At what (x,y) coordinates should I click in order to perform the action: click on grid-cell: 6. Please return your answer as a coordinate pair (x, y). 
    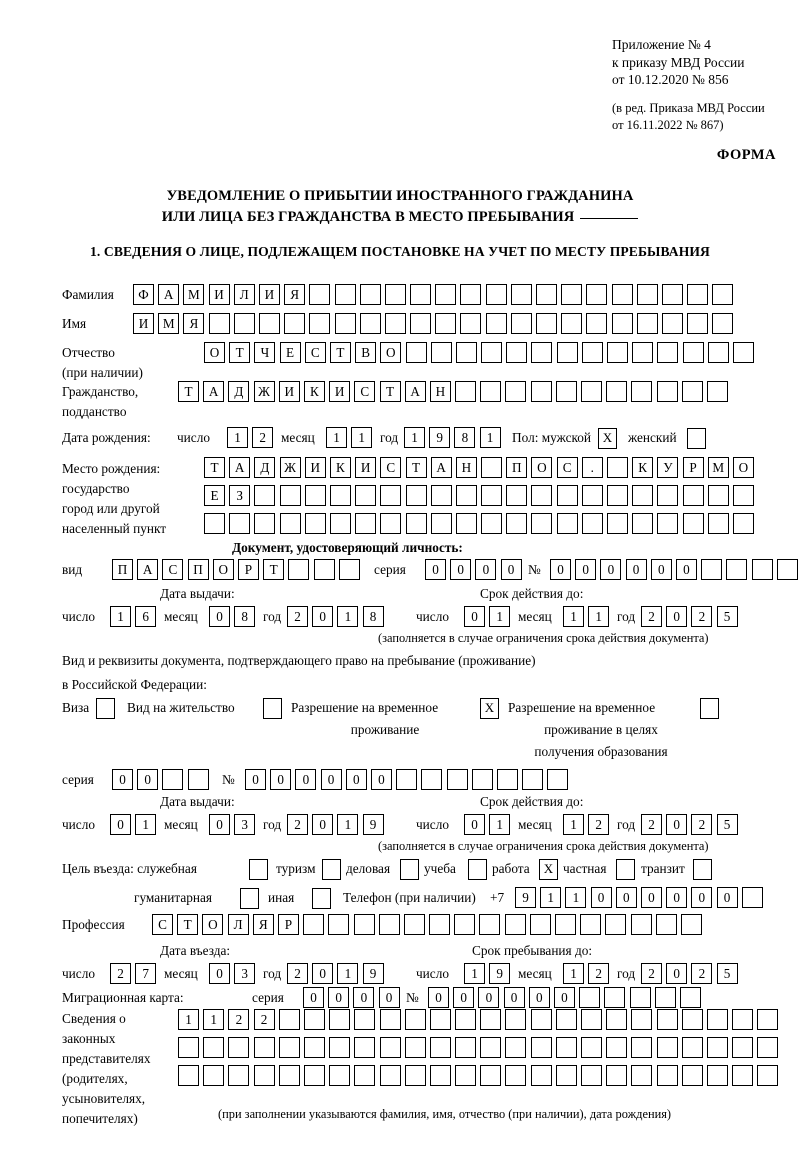
    Looking at the image, I should click on (146, 616).